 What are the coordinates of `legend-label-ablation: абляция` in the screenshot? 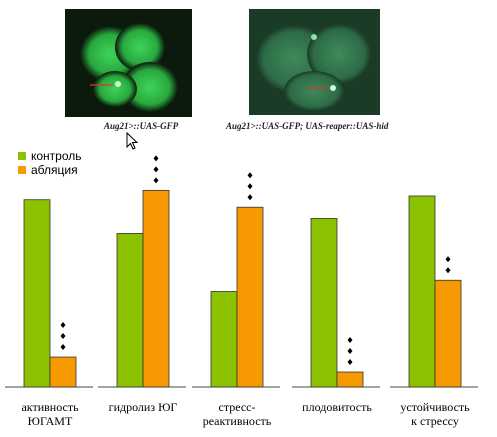 It's located at (54, 170).